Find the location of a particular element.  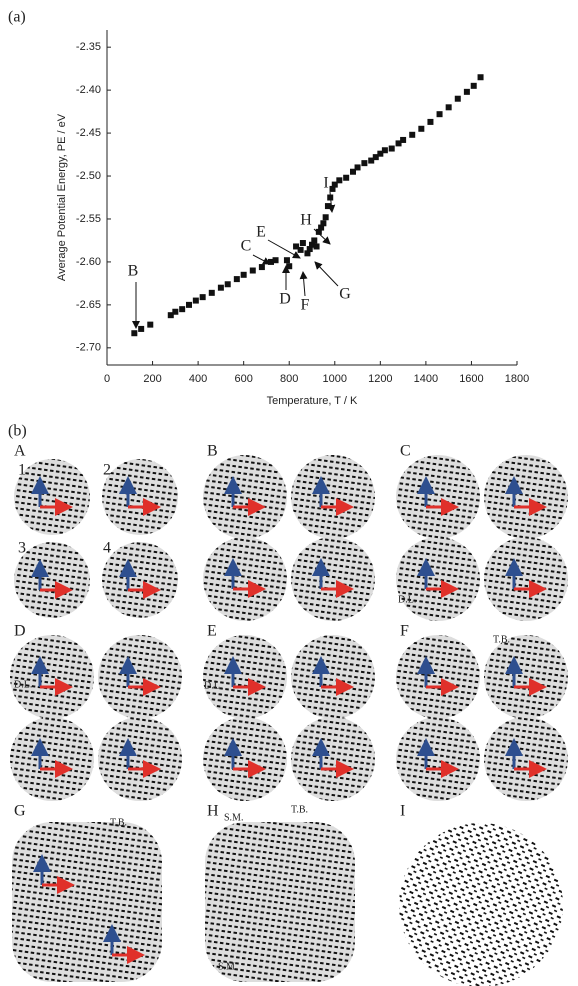

panel-label: (b) is located at coordinates (17, 431).